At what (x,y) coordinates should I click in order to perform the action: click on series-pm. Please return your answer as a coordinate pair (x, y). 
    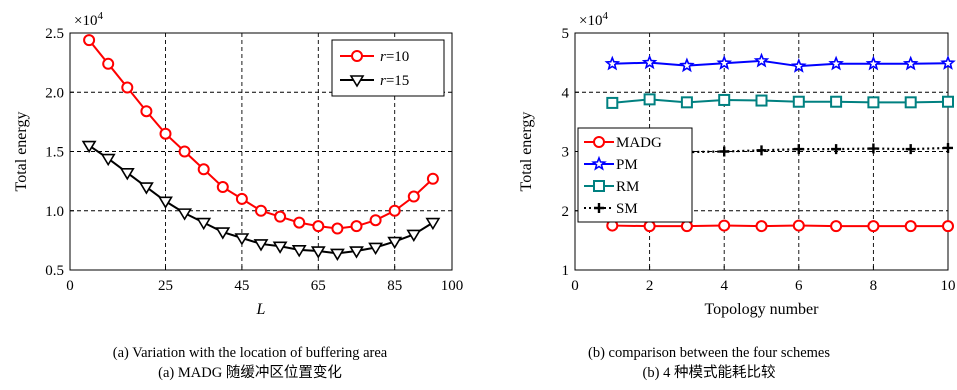
    Looking at the image, I should click on (780, 62).